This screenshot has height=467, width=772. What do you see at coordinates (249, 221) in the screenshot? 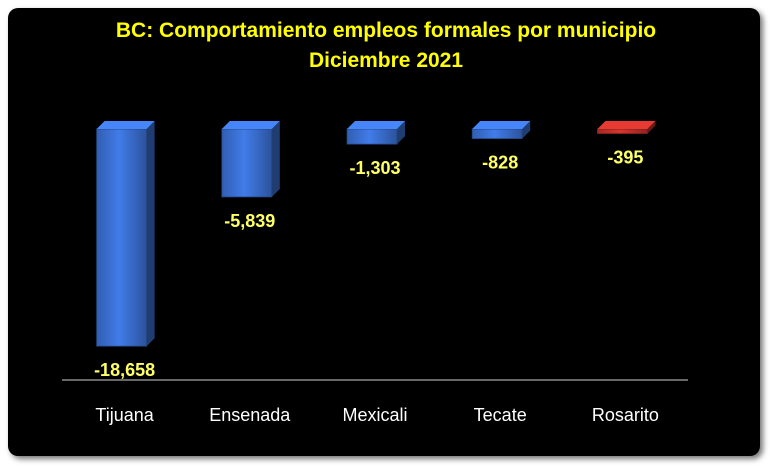
I see `data-label: -5,839` at bounding box center [249, 221].